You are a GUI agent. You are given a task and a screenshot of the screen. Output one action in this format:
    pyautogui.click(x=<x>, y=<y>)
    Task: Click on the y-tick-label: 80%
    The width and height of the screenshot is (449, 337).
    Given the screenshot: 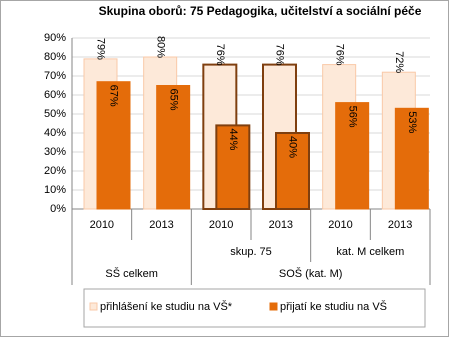 What is the action you would take?
    pyautogui.click(x=55, y=57)
    